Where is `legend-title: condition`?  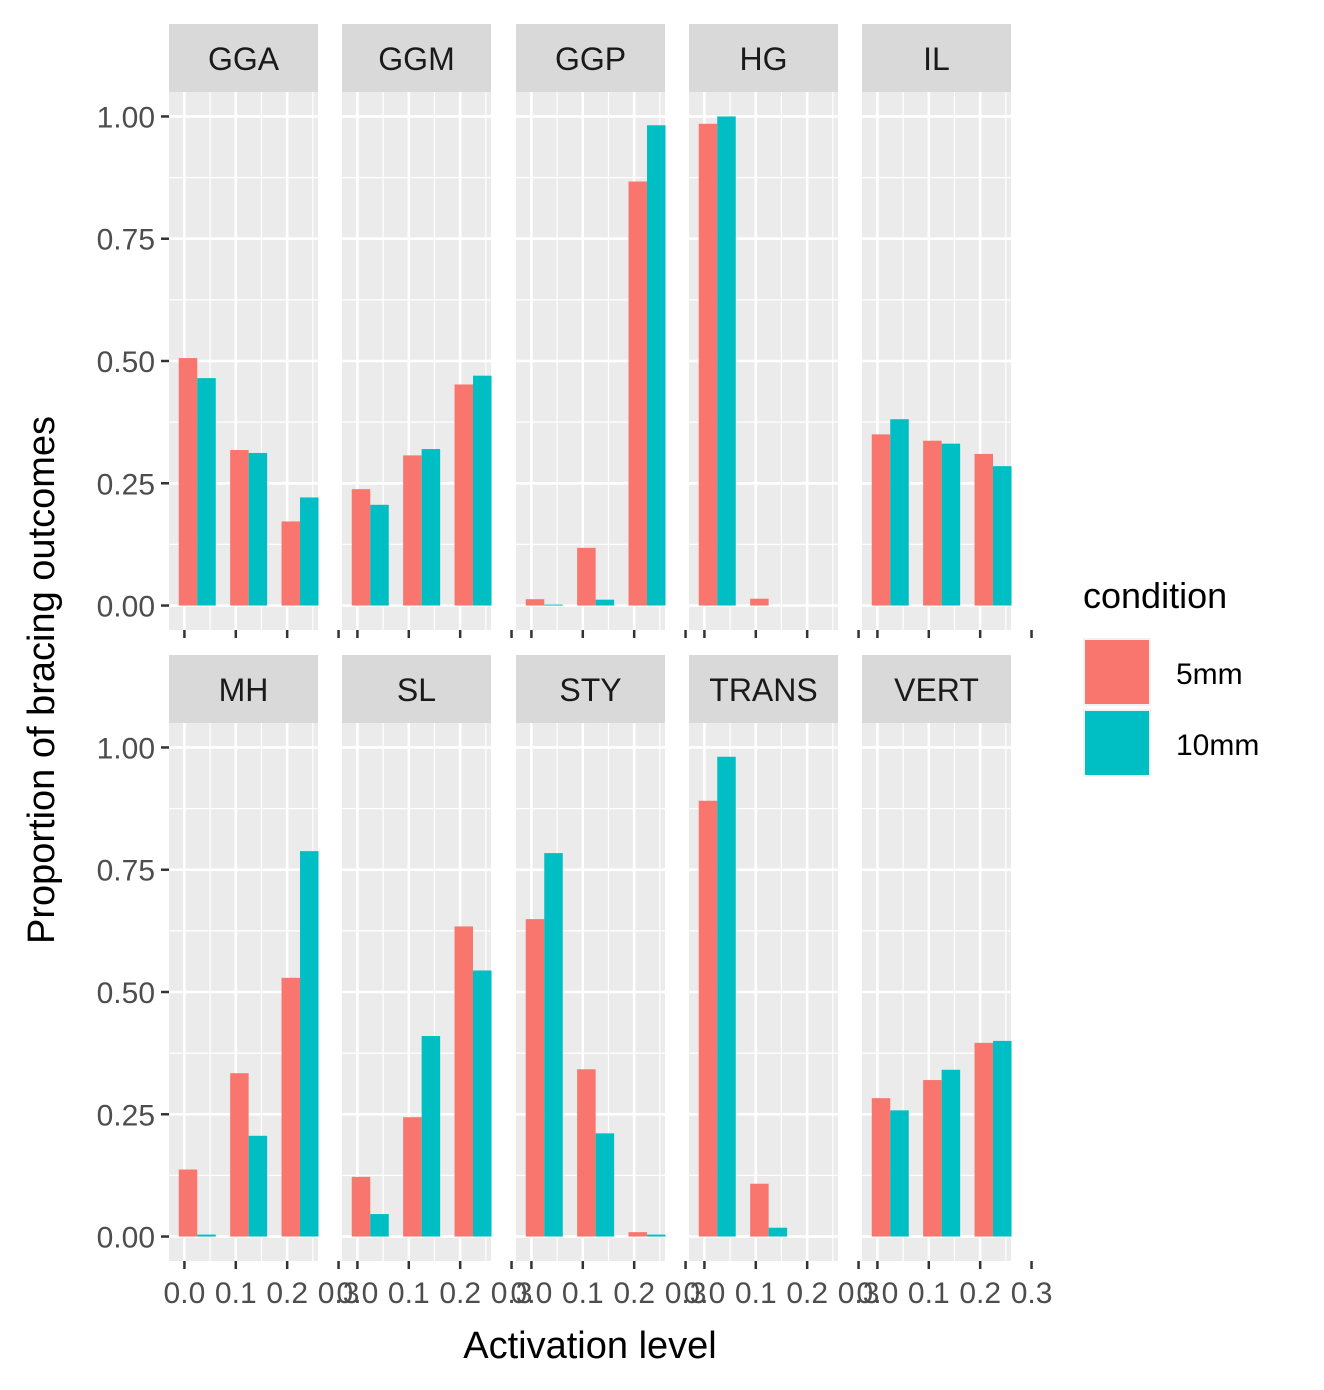
legend-title: condition is located at coordinates (1155, 595).